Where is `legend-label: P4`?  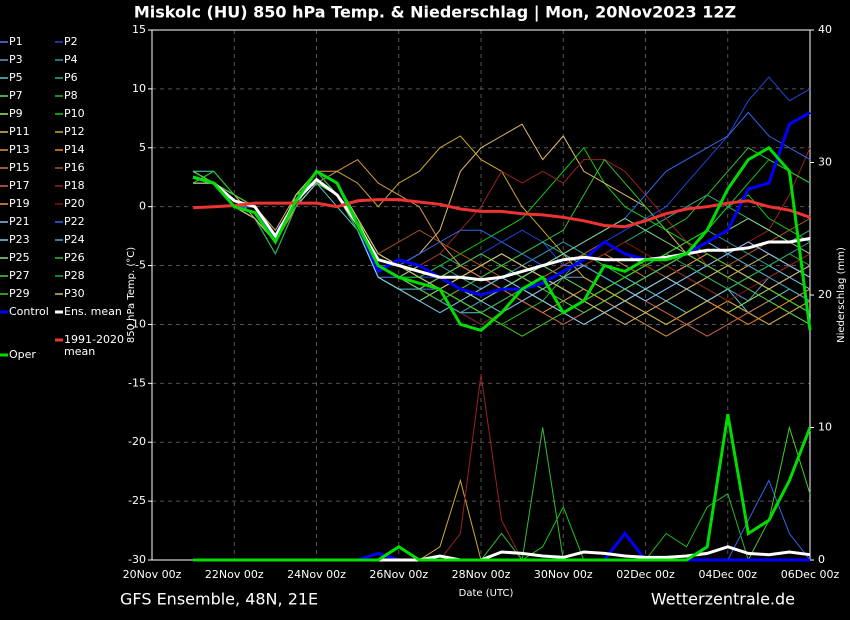
legend-label: P4 is located at coordinates (71, 59).